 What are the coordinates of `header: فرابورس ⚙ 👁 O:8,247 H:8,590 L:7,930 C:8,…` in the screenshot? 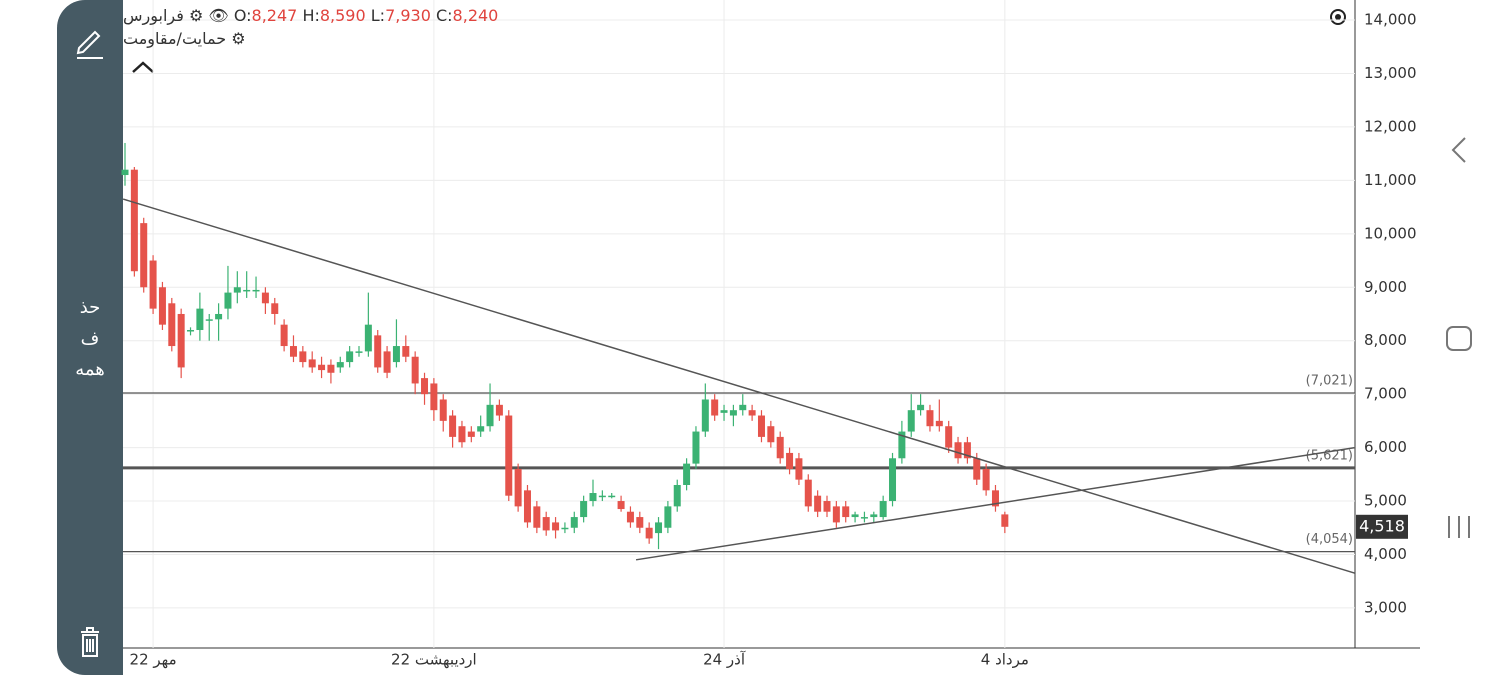 It's located at (310, 27).